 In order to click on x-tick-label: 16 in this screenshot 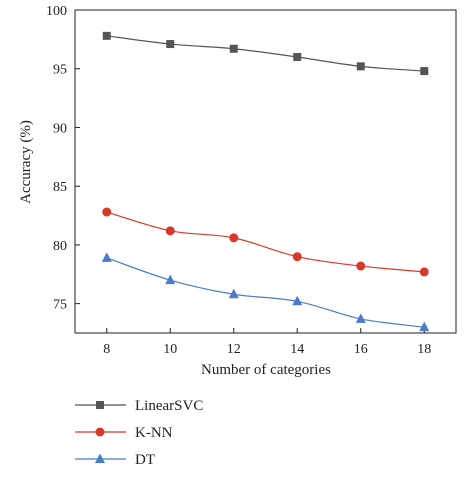, I will do `click(361, 349)`.